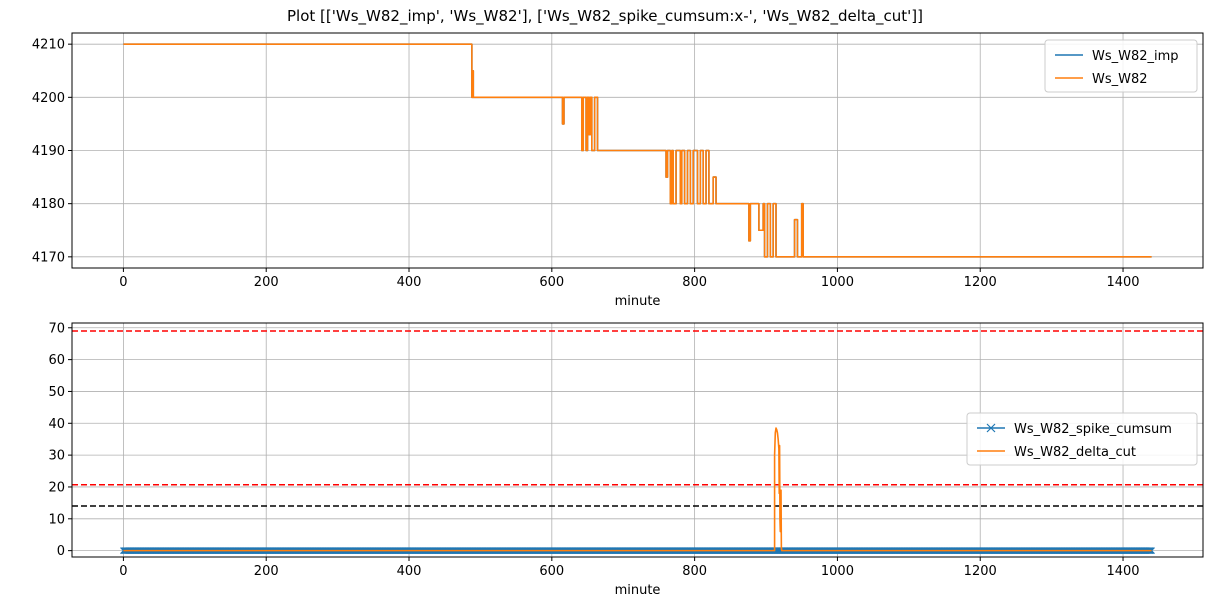  What do you see at coordinates (48, 45) in the screenshot?
I see `y-tick-label: 4210` at bounding box center [48, 45].